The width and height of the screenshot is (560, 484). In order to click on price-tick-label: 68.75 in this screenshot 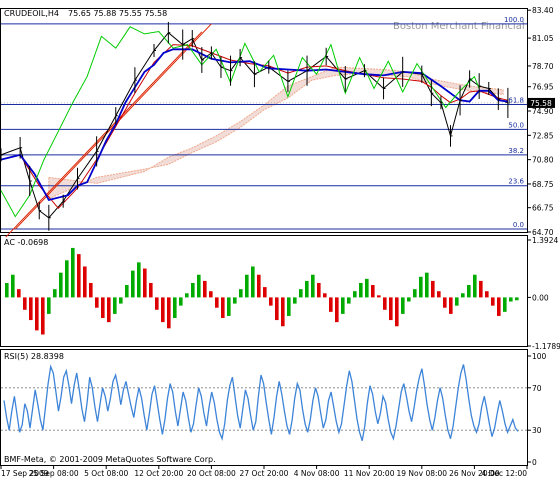, I will do `click(543, 184)`.